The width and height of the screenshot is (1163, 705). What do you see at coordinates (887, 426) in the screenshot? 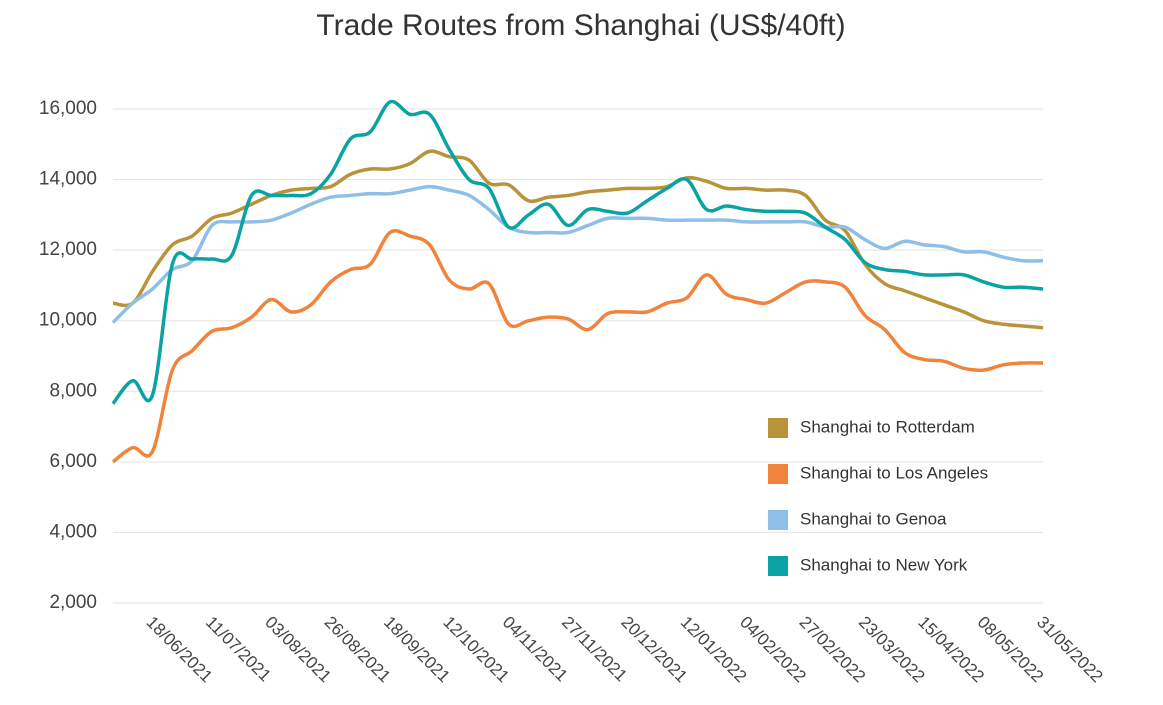
I see `legend-label: Shanghai to Rotterdam` at bounding box center [887, 426].